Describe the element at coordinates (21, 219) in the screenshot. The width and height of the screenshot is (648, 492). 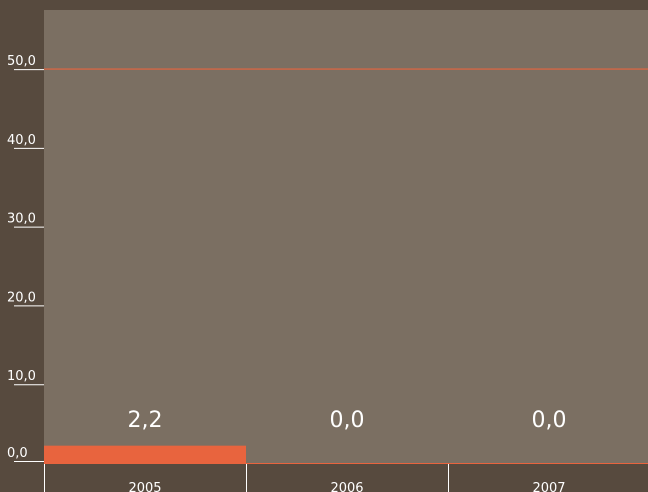
I see `y-tick-label: 30,0` at that location.